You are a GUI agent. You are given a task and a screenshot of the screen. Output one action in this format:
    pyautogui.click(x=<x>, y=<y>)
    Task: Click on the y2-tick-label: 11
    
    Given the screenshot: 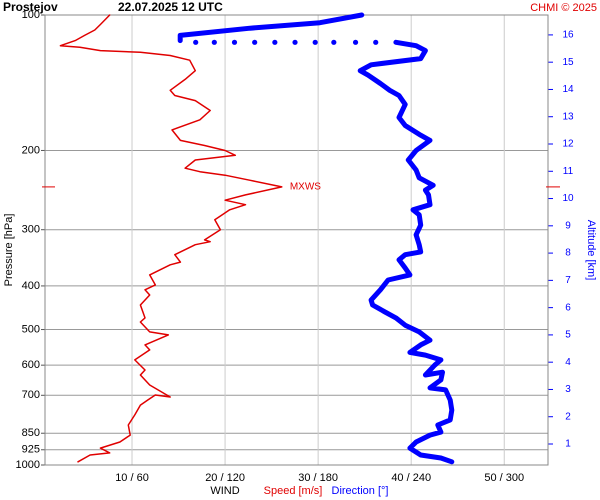 What is the action you would take?
    pyautogui.click(x=568, y=171)
    